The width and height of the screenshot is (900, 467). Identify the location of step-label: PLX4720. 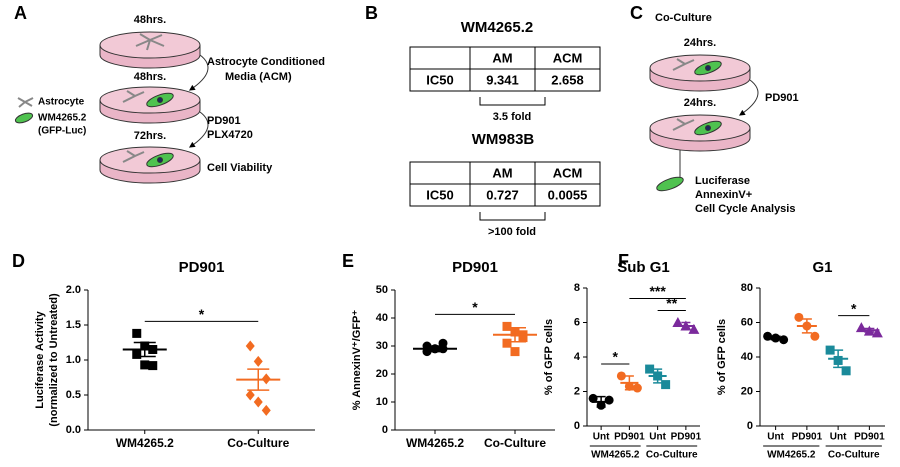
(230, 135).